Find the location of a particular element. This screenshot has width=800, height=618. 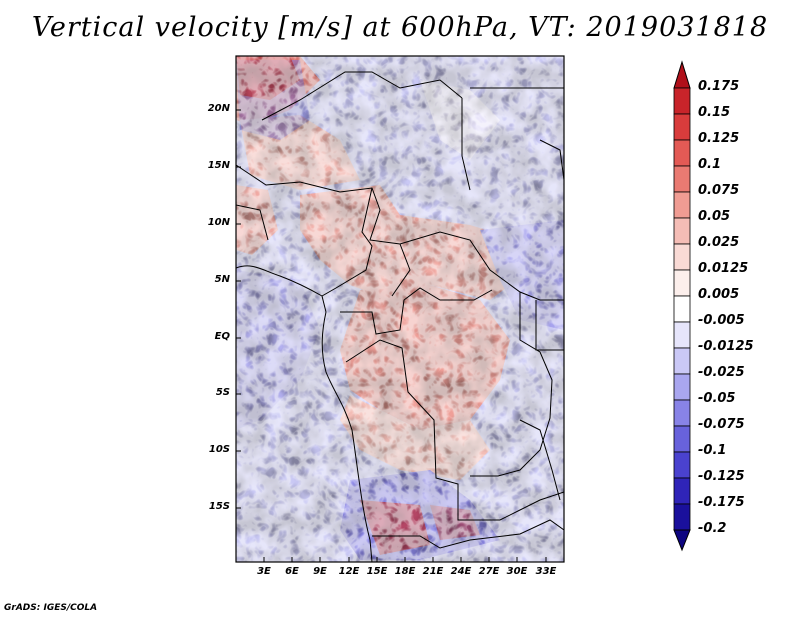

colorbar-label: 0.005 is located at coordinates (719, 294).